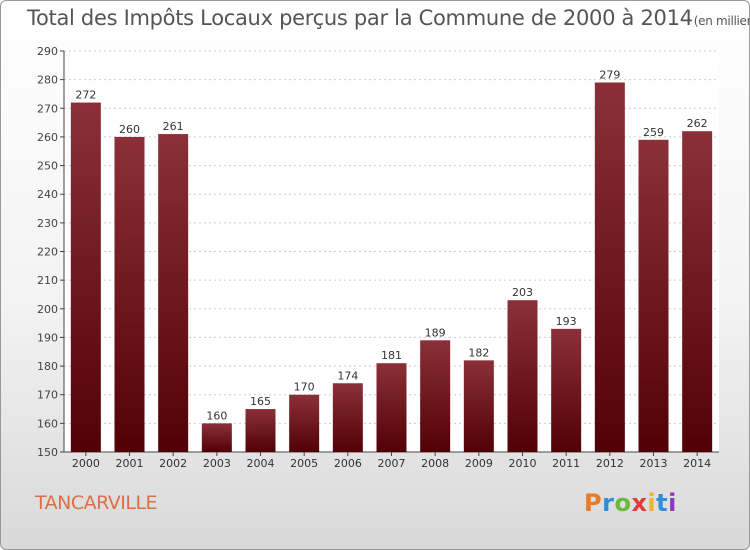 Image resolution: width=750 pixels, height=550 pixels. I want to click on bar-value-label: 160, so click(216, 415).